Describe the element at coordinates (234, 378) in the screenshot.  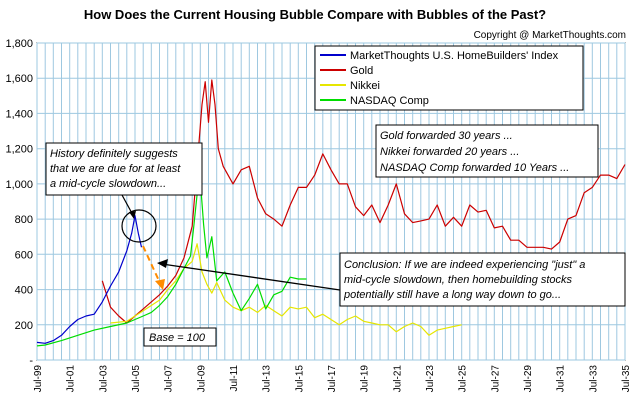
I see `x-tick-label: Jul-11` at that location.